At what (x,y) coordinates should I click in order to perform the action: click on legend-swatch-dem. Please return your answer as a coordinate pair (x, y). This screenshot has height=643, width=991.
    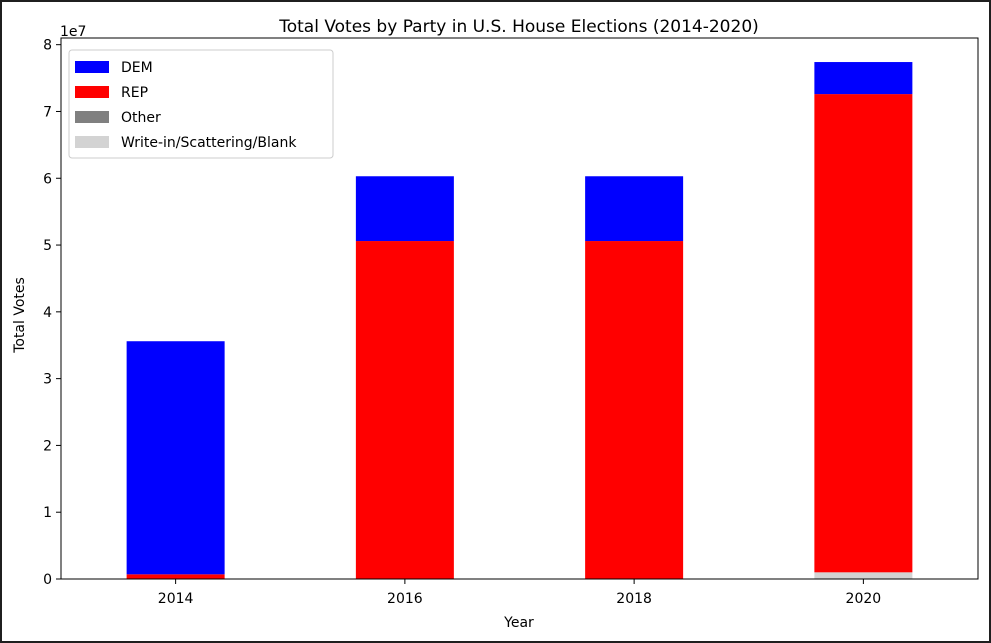
    Looking at the image, I should click on (92, 67).